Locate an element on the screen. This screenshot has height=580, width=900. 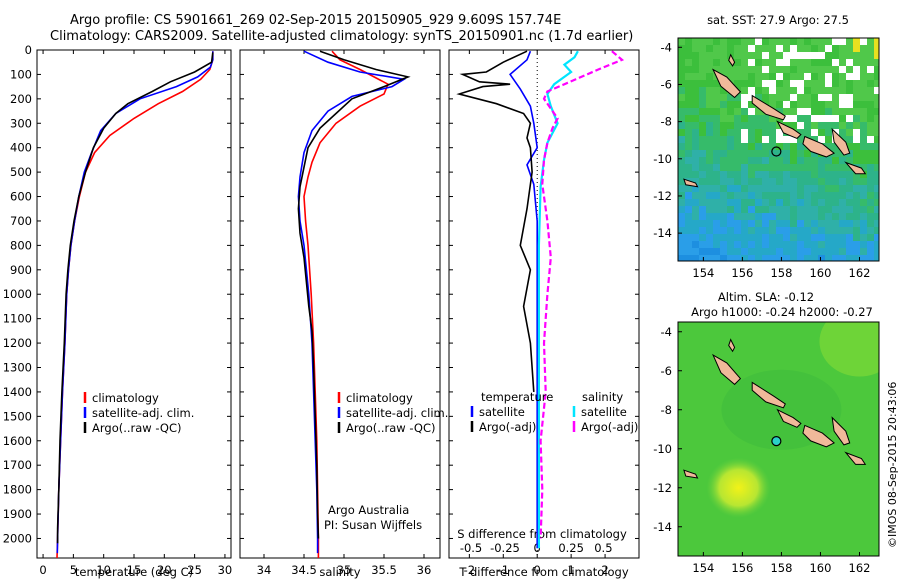
imos-credit: ©IMOS 08-Sep-2015 20:43:06 is located at coordinates (892, 465).